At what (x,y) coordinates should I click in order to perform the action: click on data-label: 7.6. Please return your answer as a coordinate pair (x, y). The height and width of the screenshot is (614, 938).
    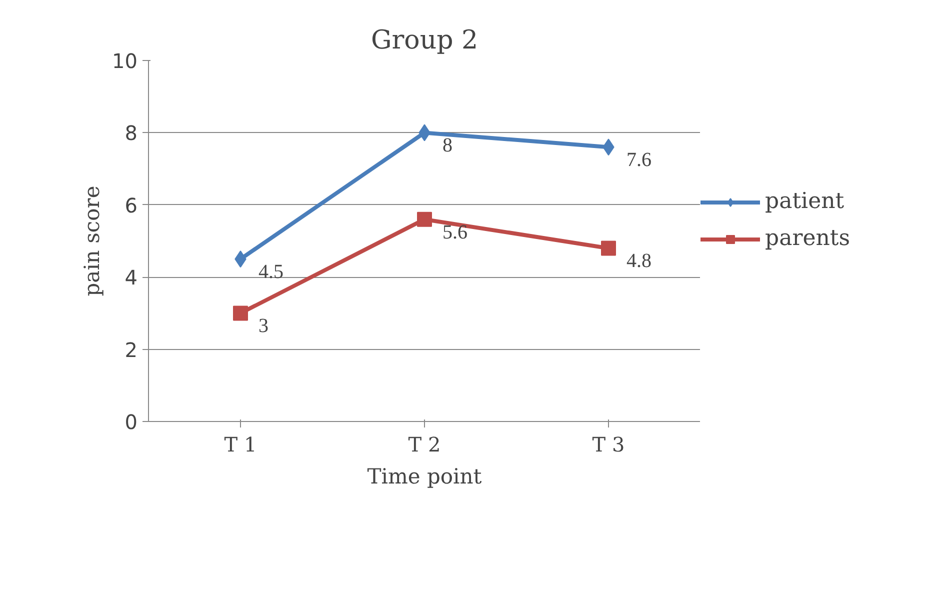
    Looking at the image, I should click on (639, 160).